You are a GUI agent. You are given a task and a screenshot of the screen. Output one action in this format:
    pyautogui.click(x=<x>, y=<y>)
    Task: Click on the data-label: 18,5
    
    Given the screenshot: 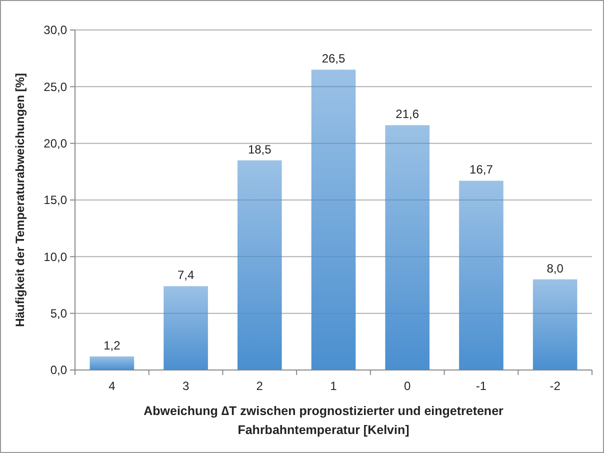 What is the action you would take?
    pyautogui.click(x=260, y=149)
    